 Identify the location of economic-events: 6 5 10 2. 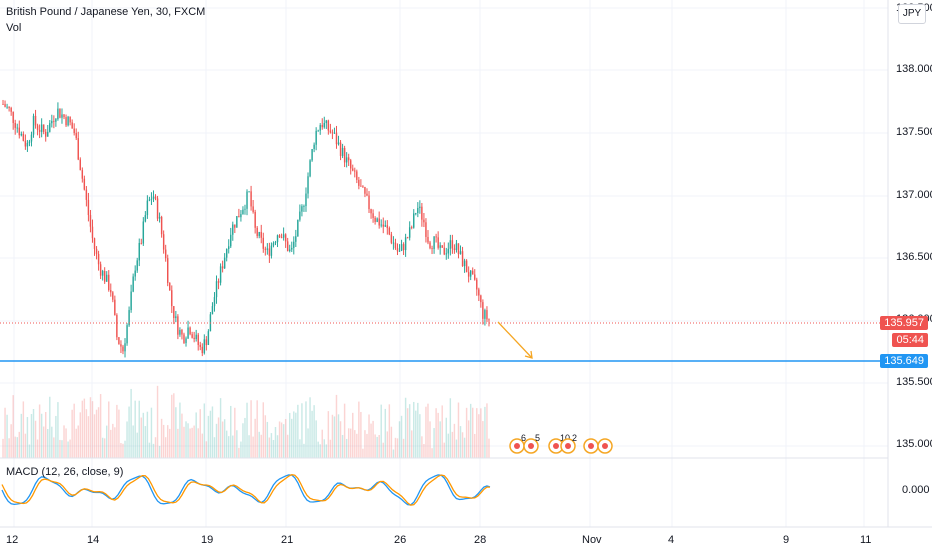
(561, 443).